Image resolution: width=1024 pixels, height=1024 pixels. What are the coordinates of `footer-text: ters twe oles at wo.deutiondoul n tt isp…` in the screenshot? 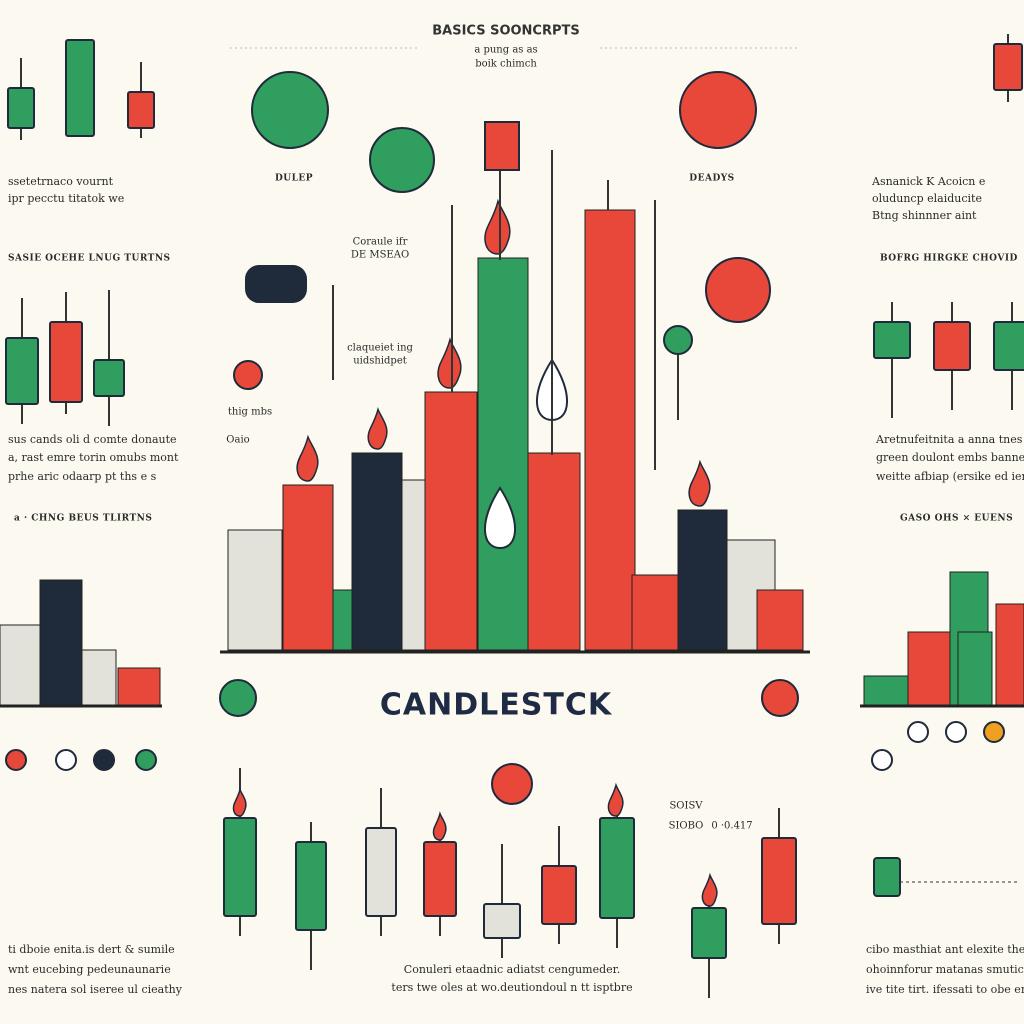 It's located at (511, 987).